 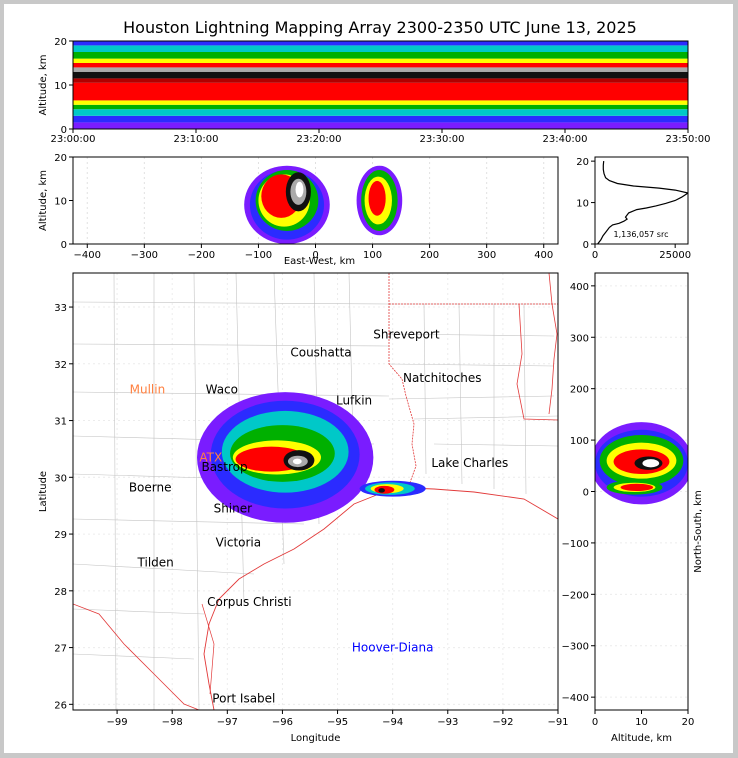 I want to click on y-tick-label: 26, so click(x=60, y=705).